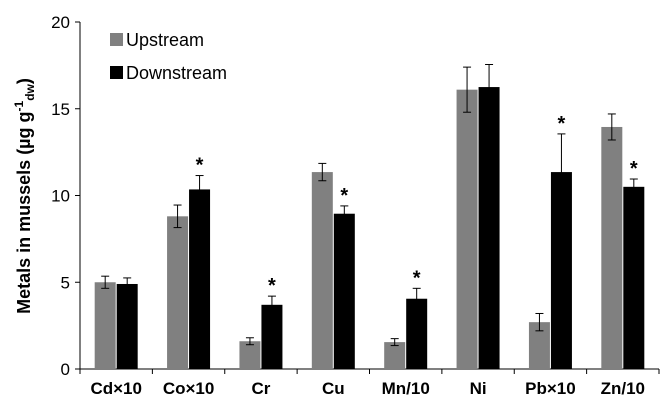 Image resolution: width=662 pixels, height=399 pixels. I want to click on y-tick-label: 20, so click(60, 22).